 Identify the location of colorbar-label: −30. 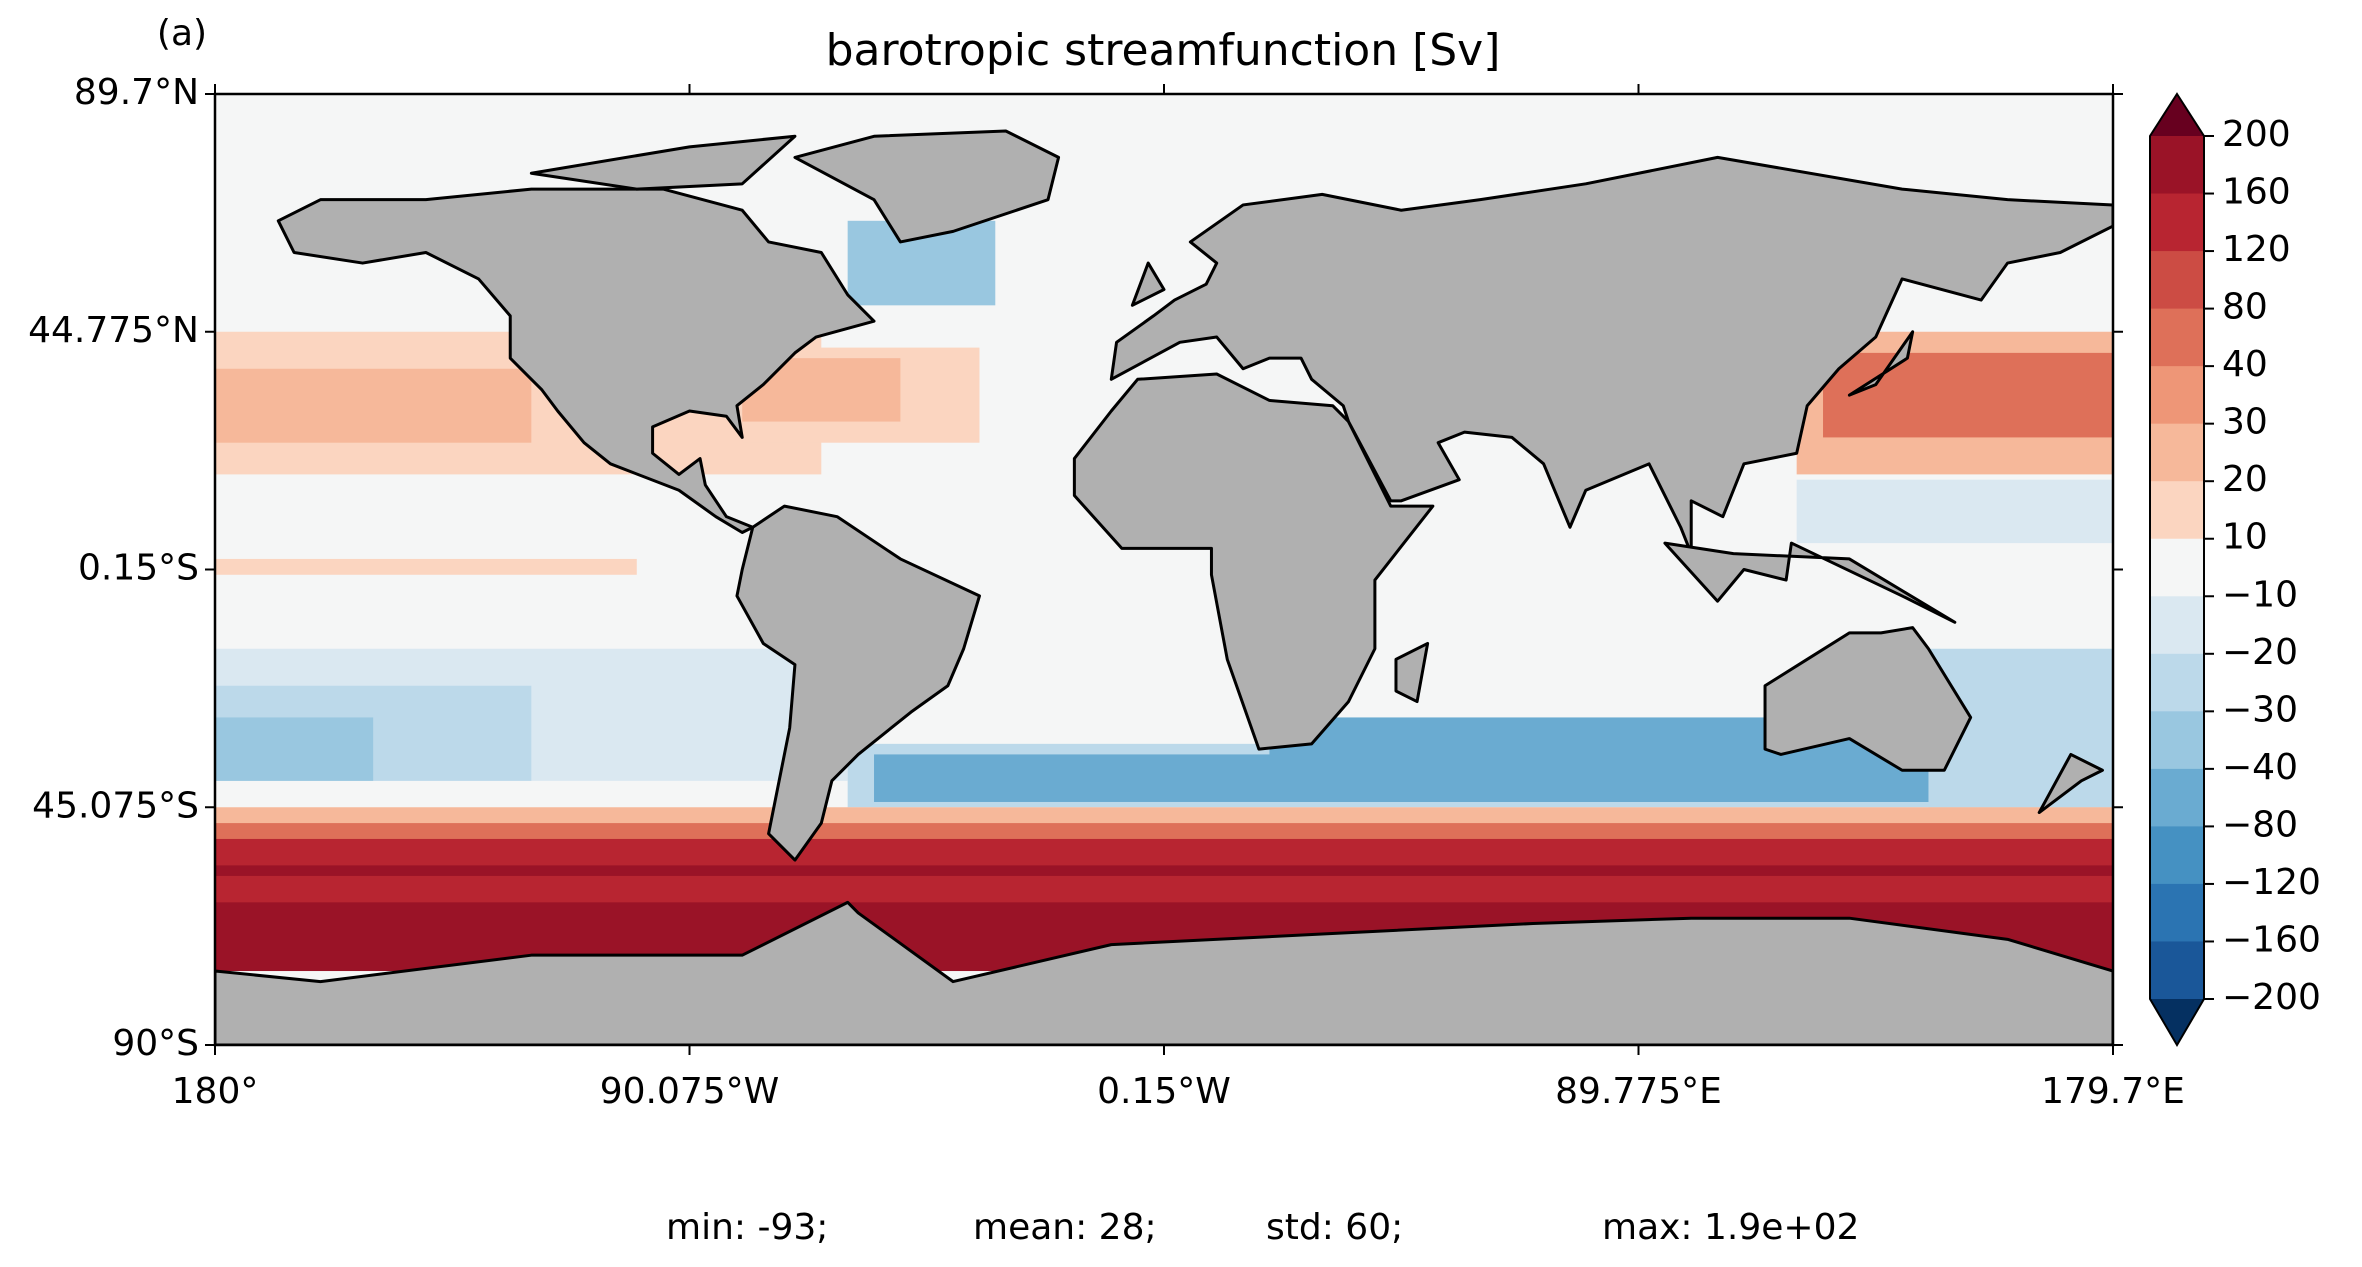
(2260, 709).